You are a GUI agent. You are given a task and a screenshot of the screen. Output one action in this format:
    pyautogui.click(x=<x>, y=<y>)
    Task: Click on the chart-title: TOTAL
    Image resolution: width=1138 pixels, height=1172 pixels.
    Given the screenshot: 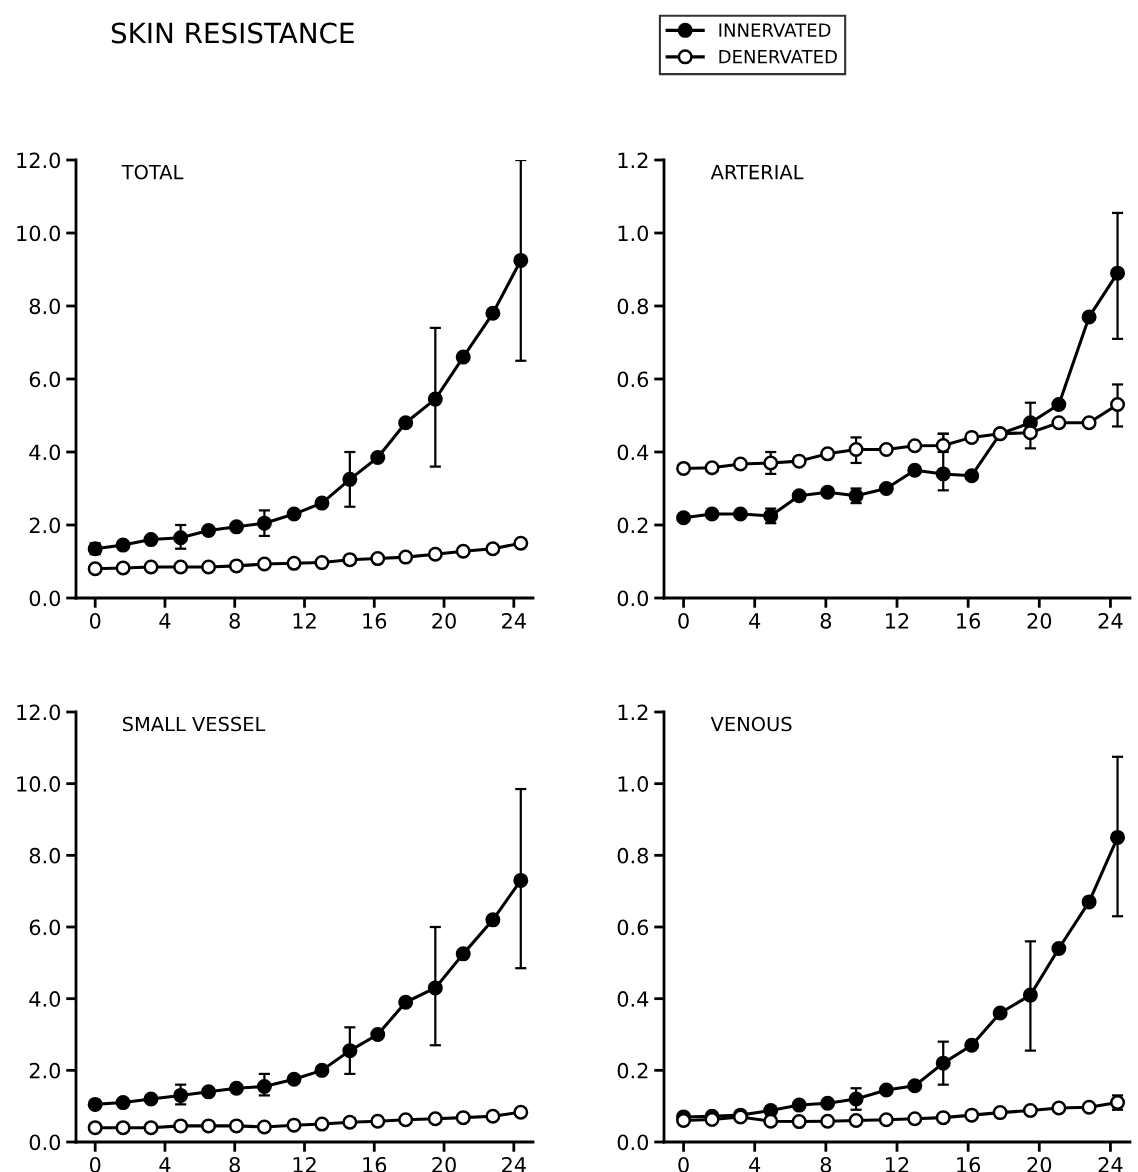 What is the action you would take?
    pyautogui.click(x=152, y=172)
    